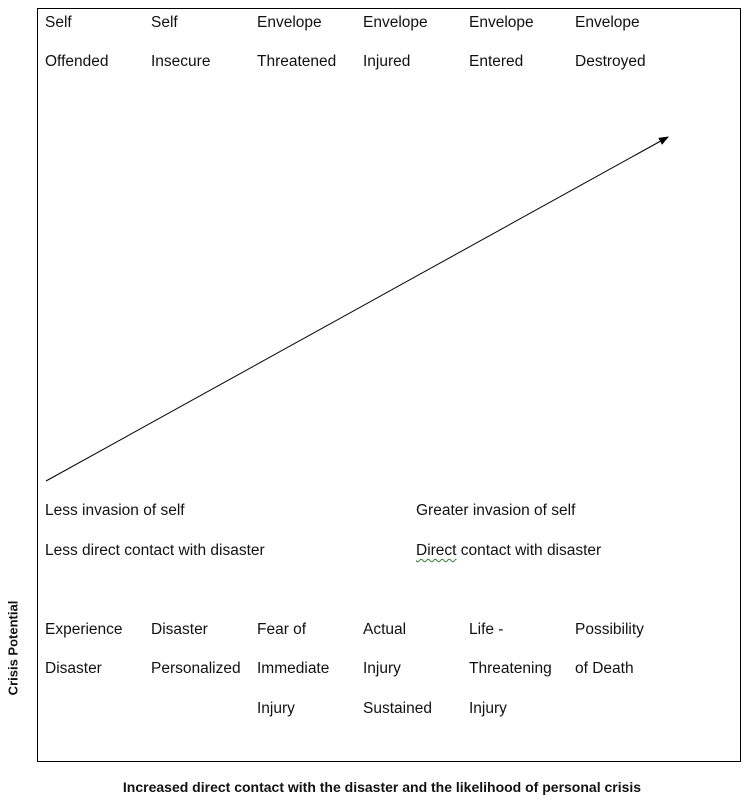 The width and height of the screenshot is (754, 804). Describe the element at coordinates (13, 648) in the screenshot. I see `y-axis-label: Crisis Potential` at that location.